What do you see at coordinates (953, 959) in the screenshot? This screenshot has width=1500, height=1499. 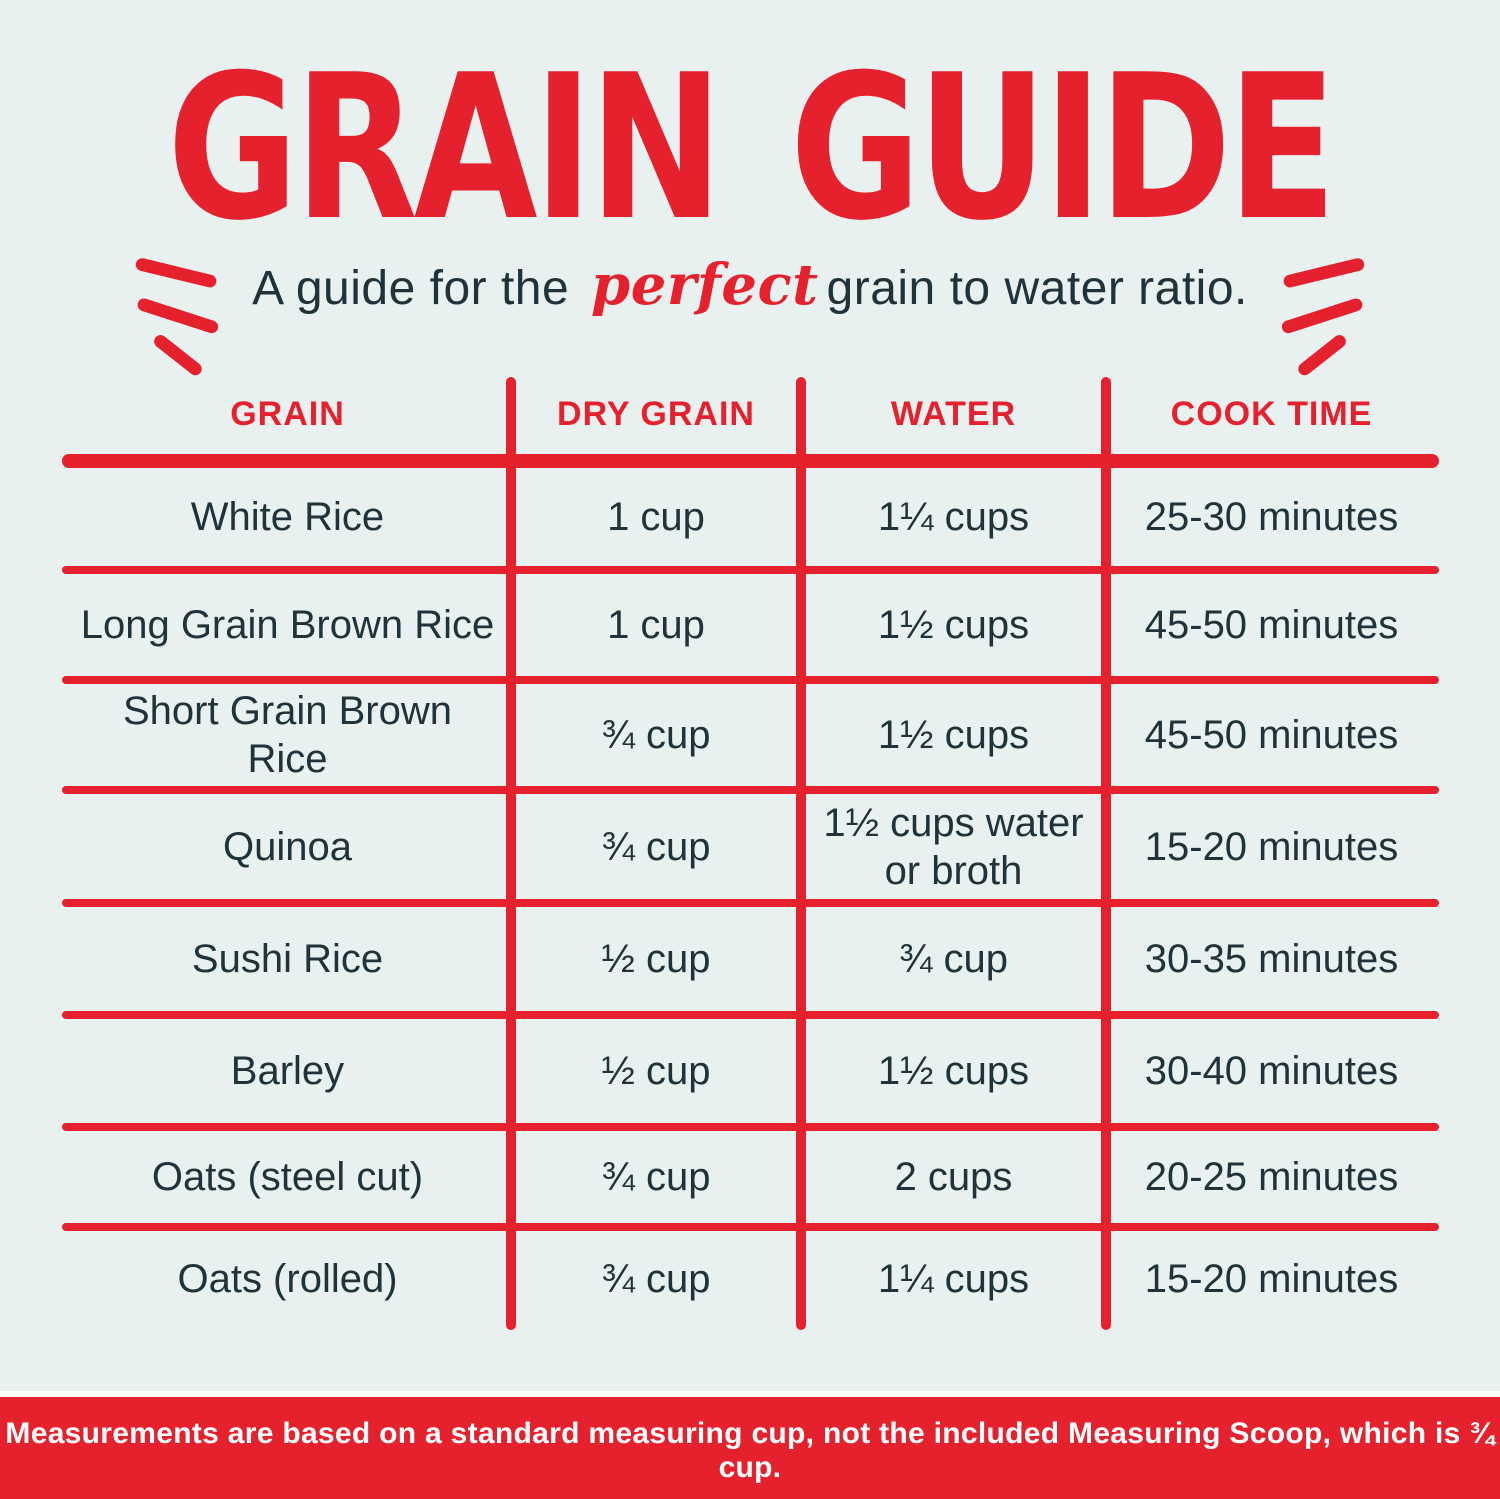 I see `cell-water: ¾ cup` at bounding box center [953, 959].